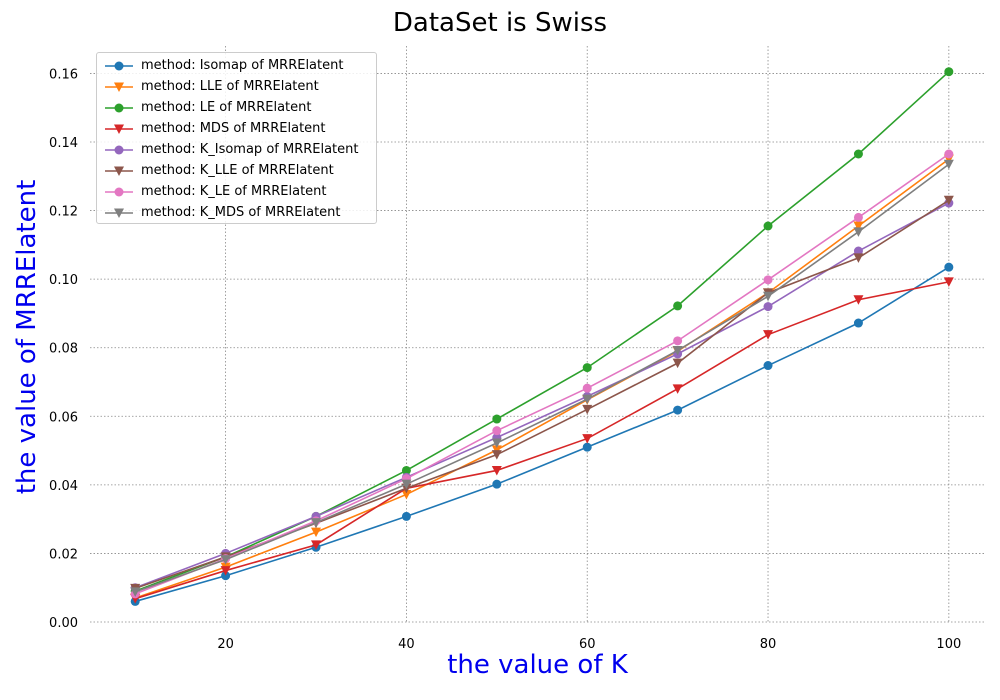  What do you see at coordinates (63, 417) in the screenshot?
I see `y-tick-label: 0.06` at bounding box center [63, 417].